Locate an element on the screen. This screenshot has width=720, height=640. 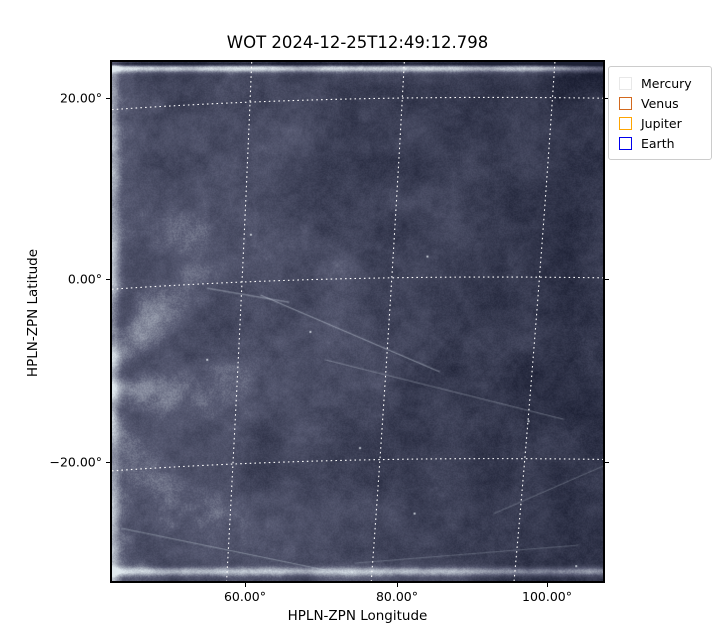
x-tick-label: 60.00° is located at coordinates (245, 596).